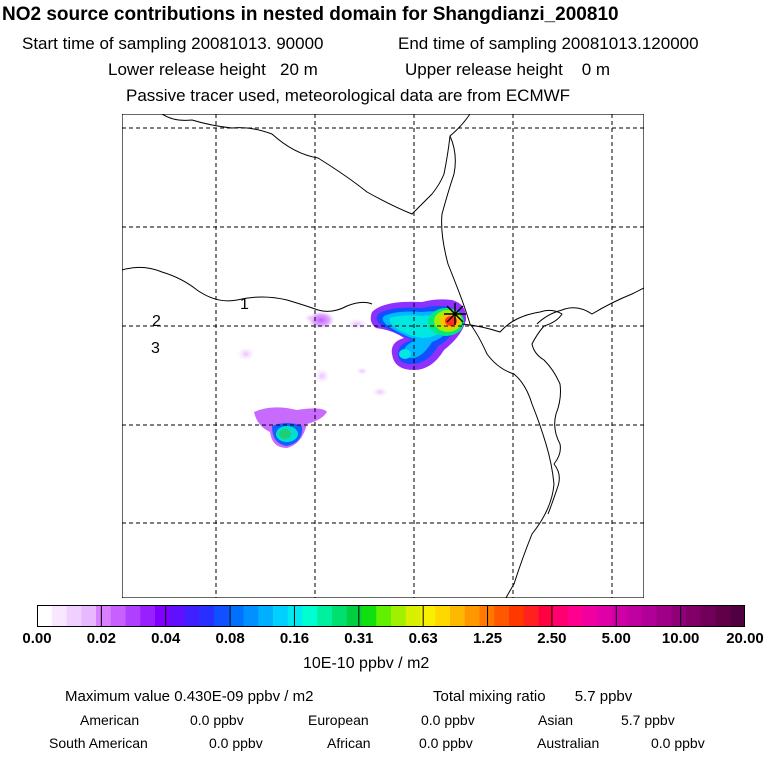 The width and height of the screenshot is (768, 768). Describe the element at coordinates (156, 321) in the screenshot. I see `map-label-2: 2` at that location.